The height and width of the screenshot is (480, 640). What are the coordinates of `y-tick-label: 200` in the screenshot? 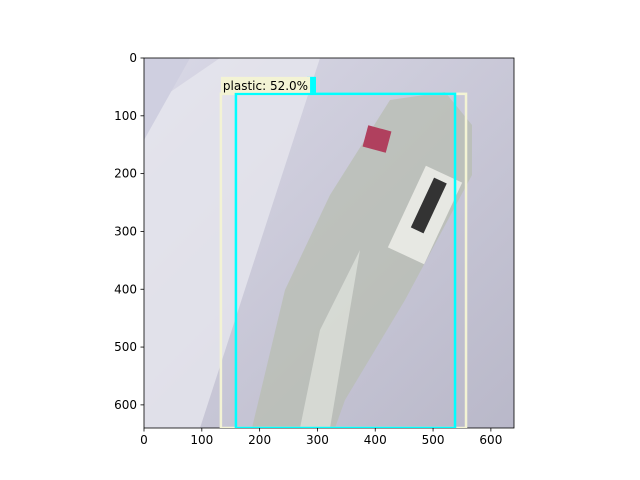 It's located at (125, 174).